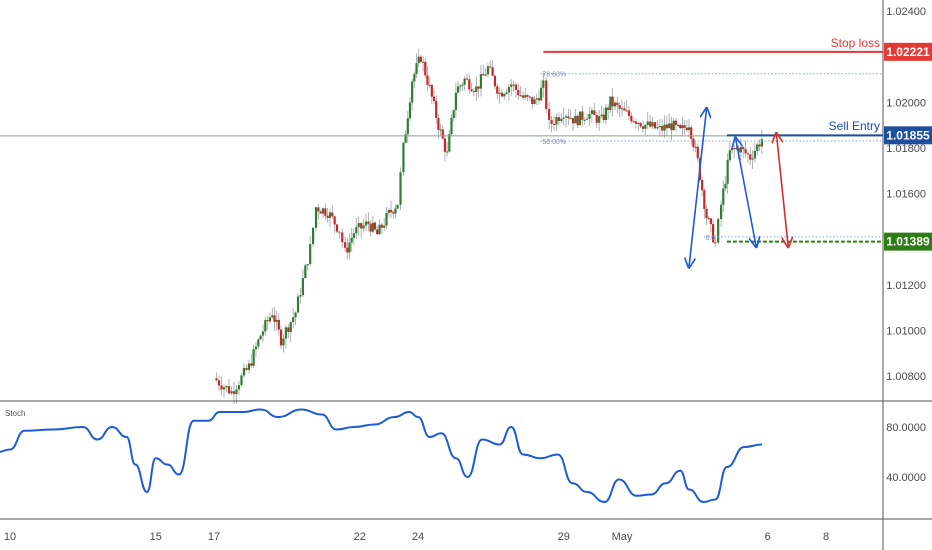 The image size is (932, 550). What do you see at coordinates (906, 428) in the screenshot?
I see `stoch-tick-label: 80.0000` at bounding box center [906, 428].